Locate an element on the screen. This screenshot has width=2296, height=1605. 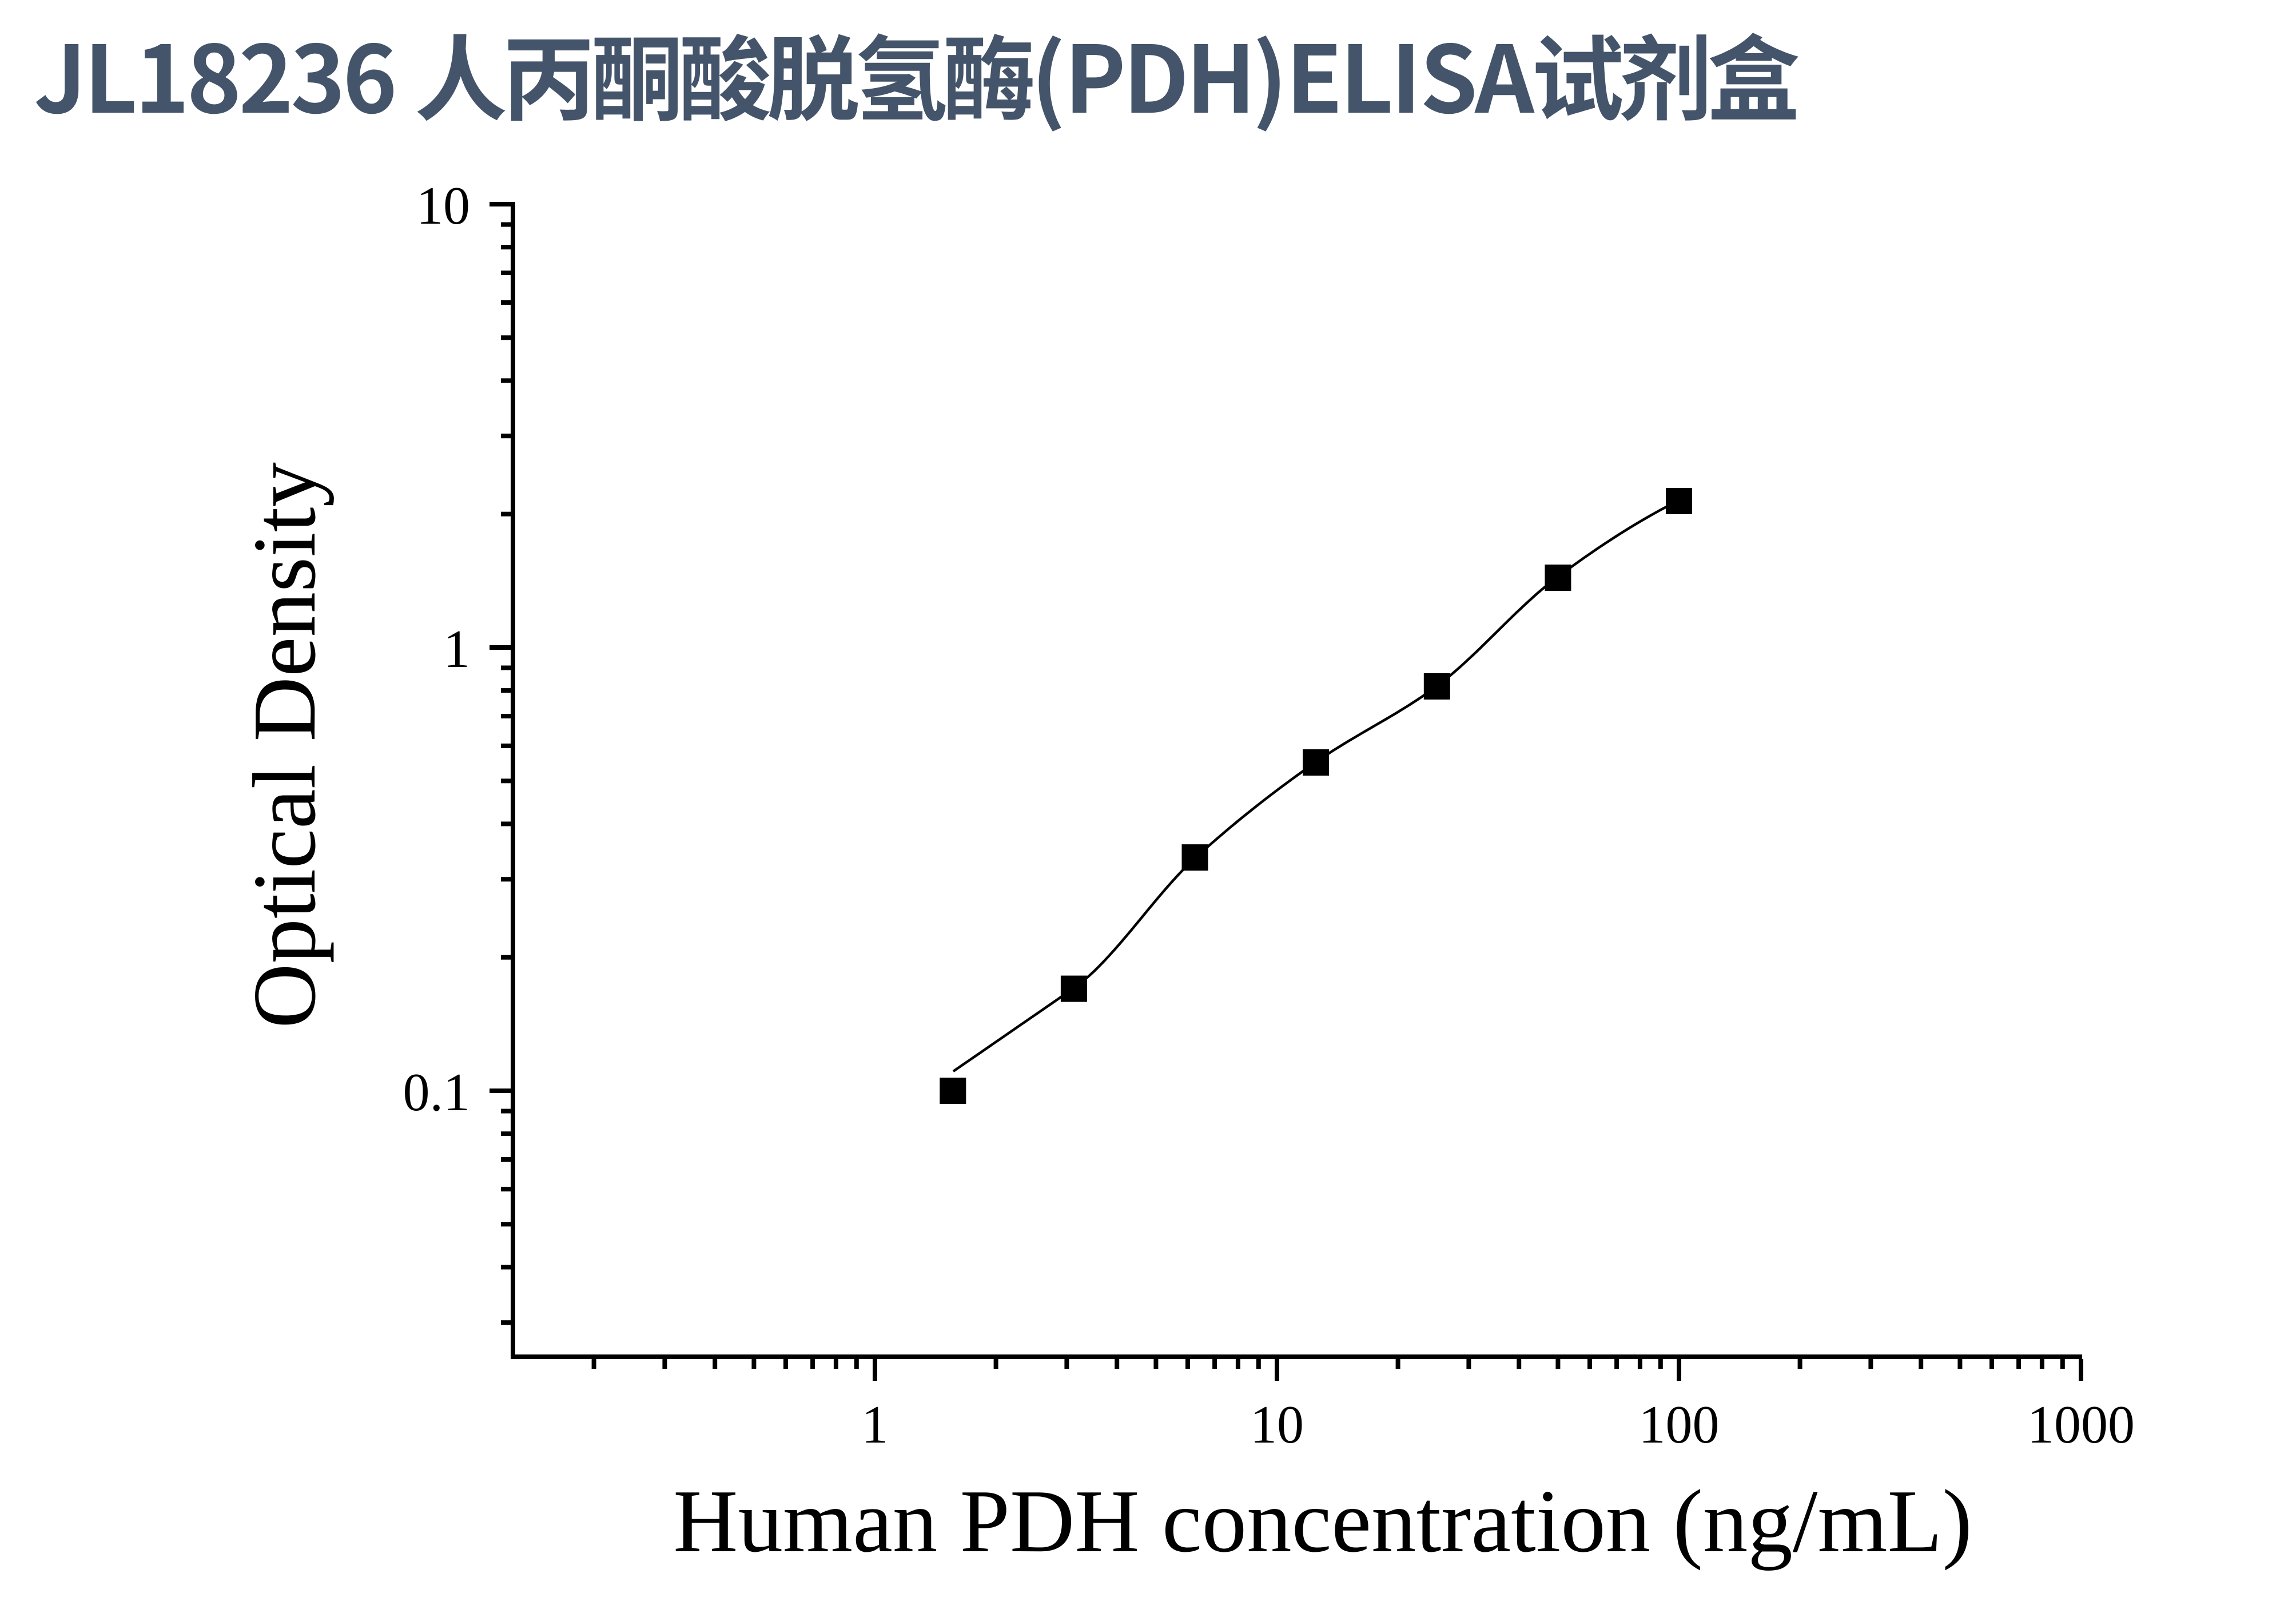
svg-text: 1000 is located at coordinates (2081, 1425).